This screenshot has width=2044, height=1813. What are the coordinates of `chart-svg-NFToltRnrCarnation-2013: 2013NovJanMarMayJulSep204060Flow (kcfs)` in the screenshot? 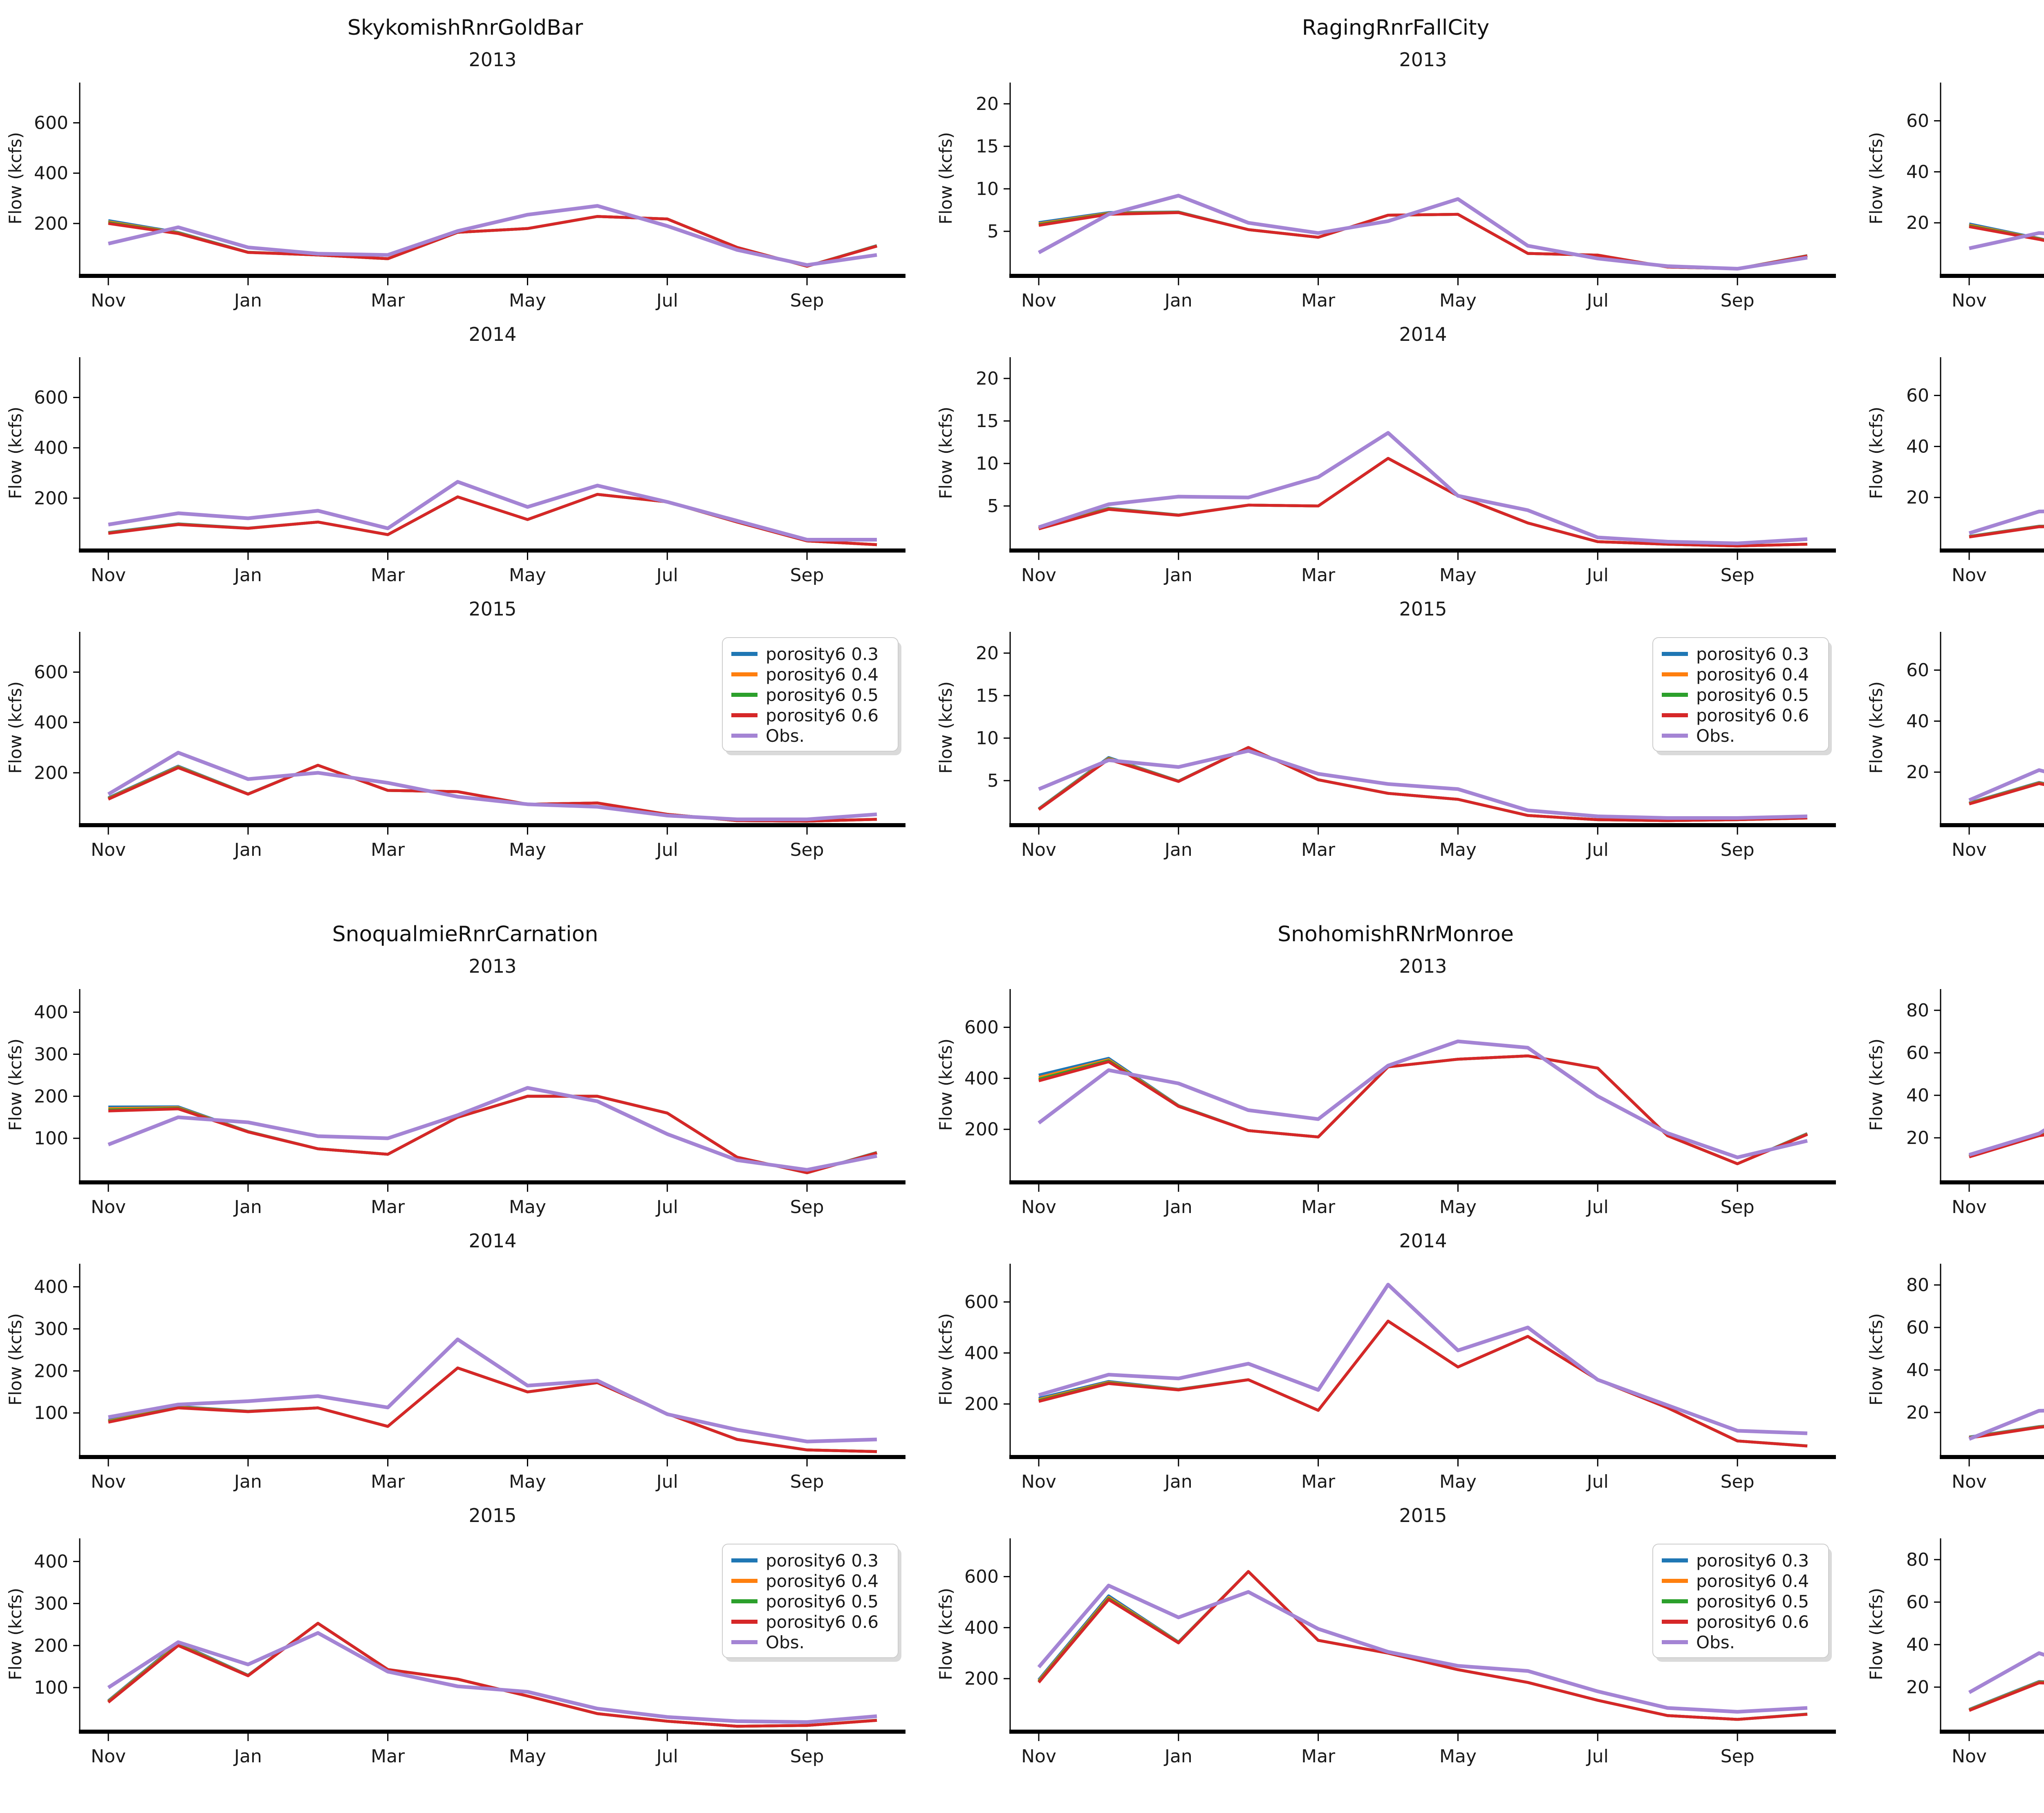 It's located at (1955, 197).